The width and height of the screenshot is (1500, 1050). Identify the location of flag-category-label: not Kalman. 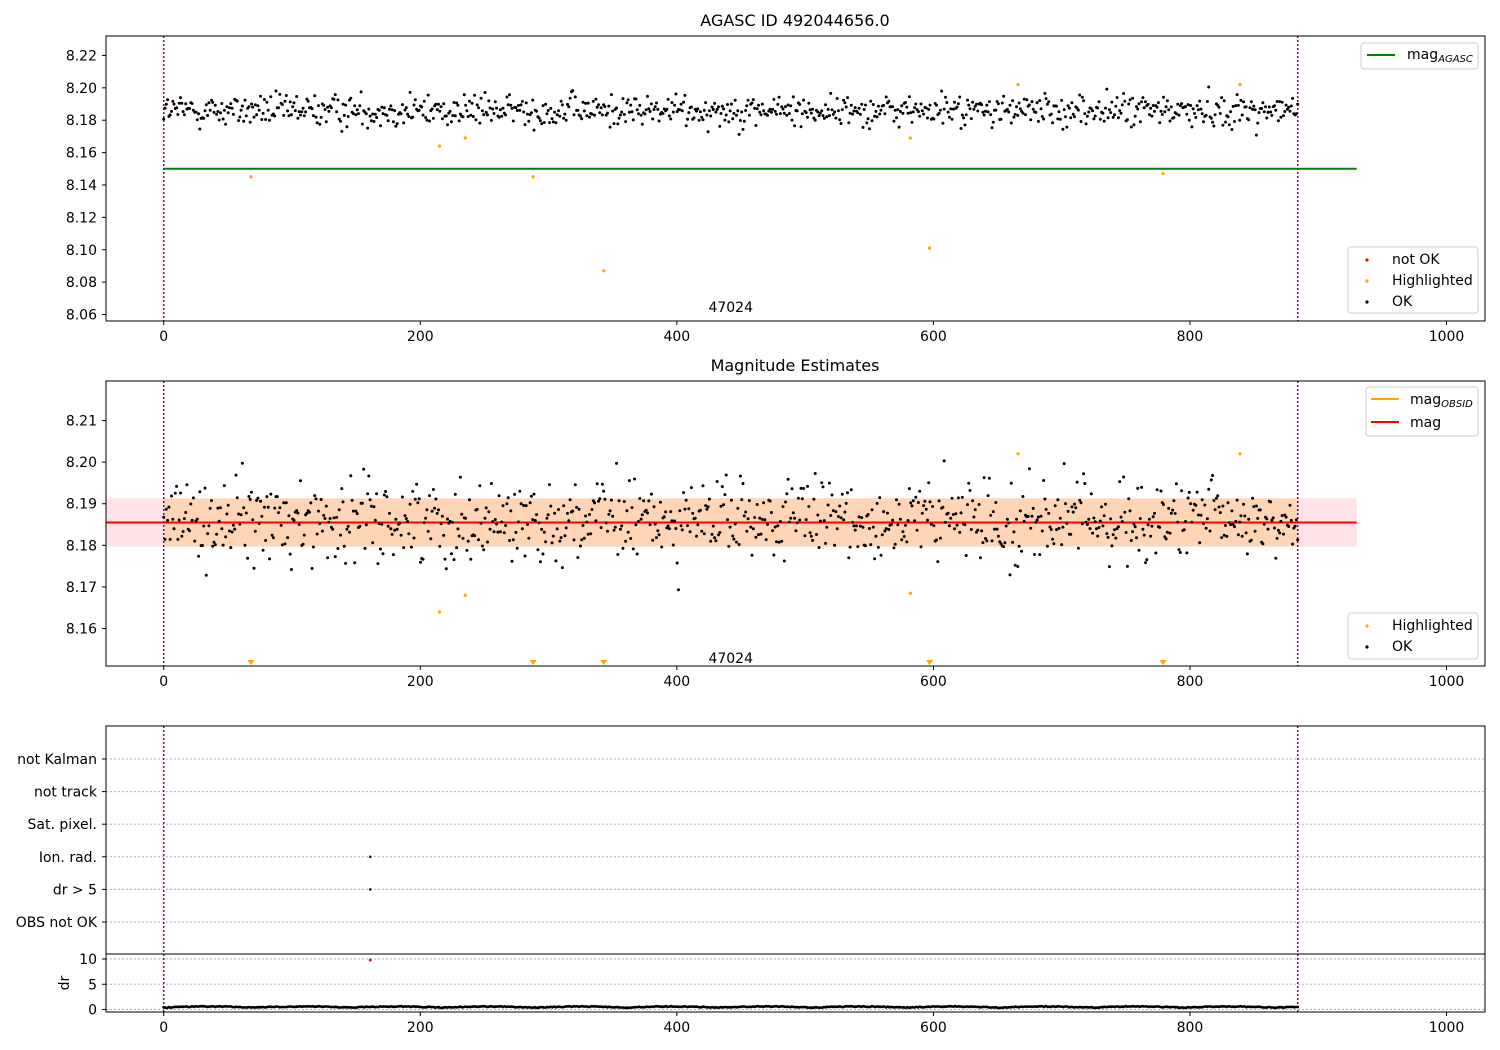
(57, 760).